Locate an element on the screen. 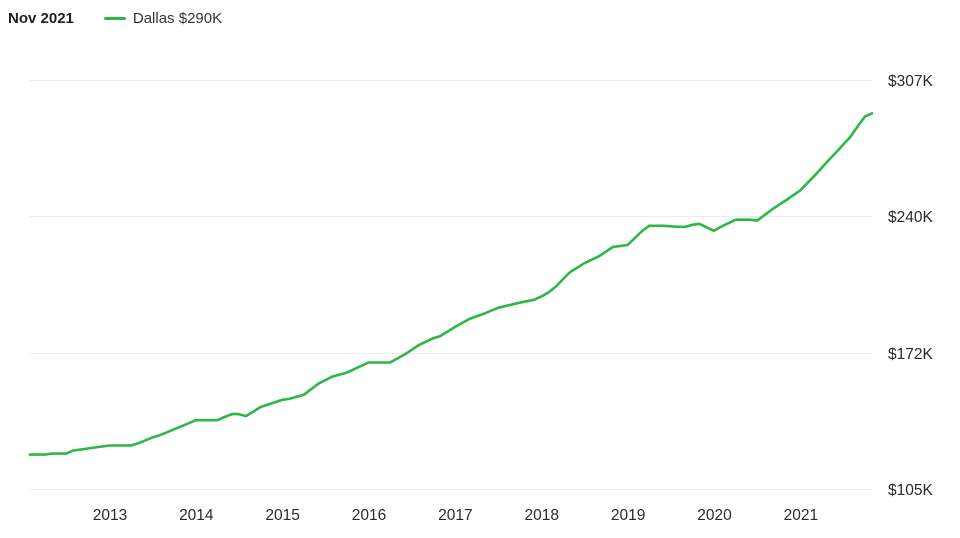  y-tick-label: $172K is located at coordinates (910, 354).